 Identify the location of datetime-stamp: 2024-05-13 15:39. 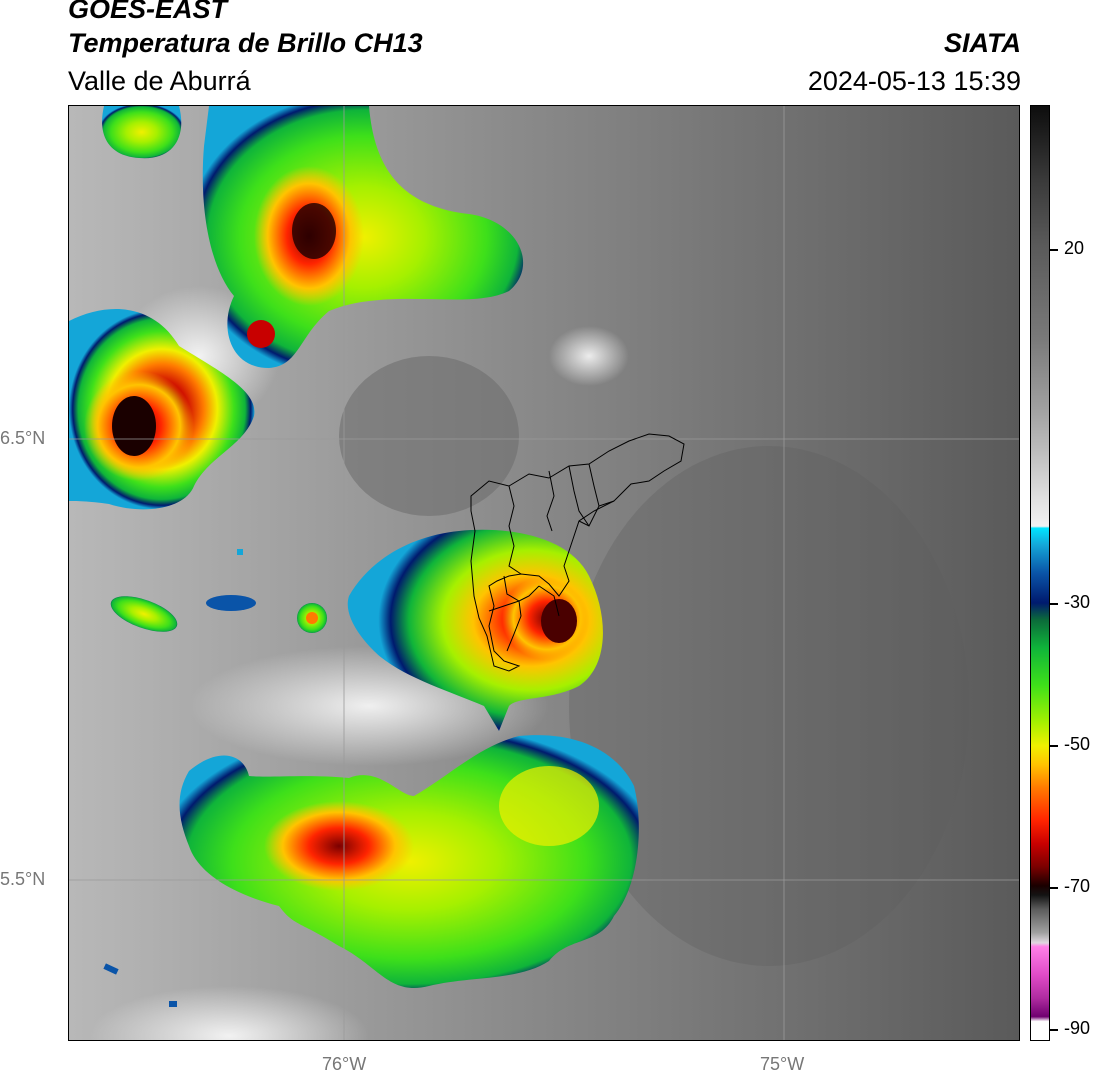
(914, 81).